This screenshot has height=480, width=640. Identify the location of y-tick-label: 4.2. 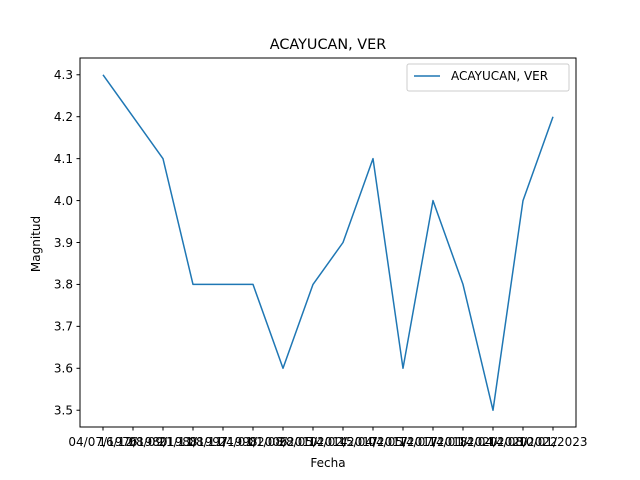
(63, 117).